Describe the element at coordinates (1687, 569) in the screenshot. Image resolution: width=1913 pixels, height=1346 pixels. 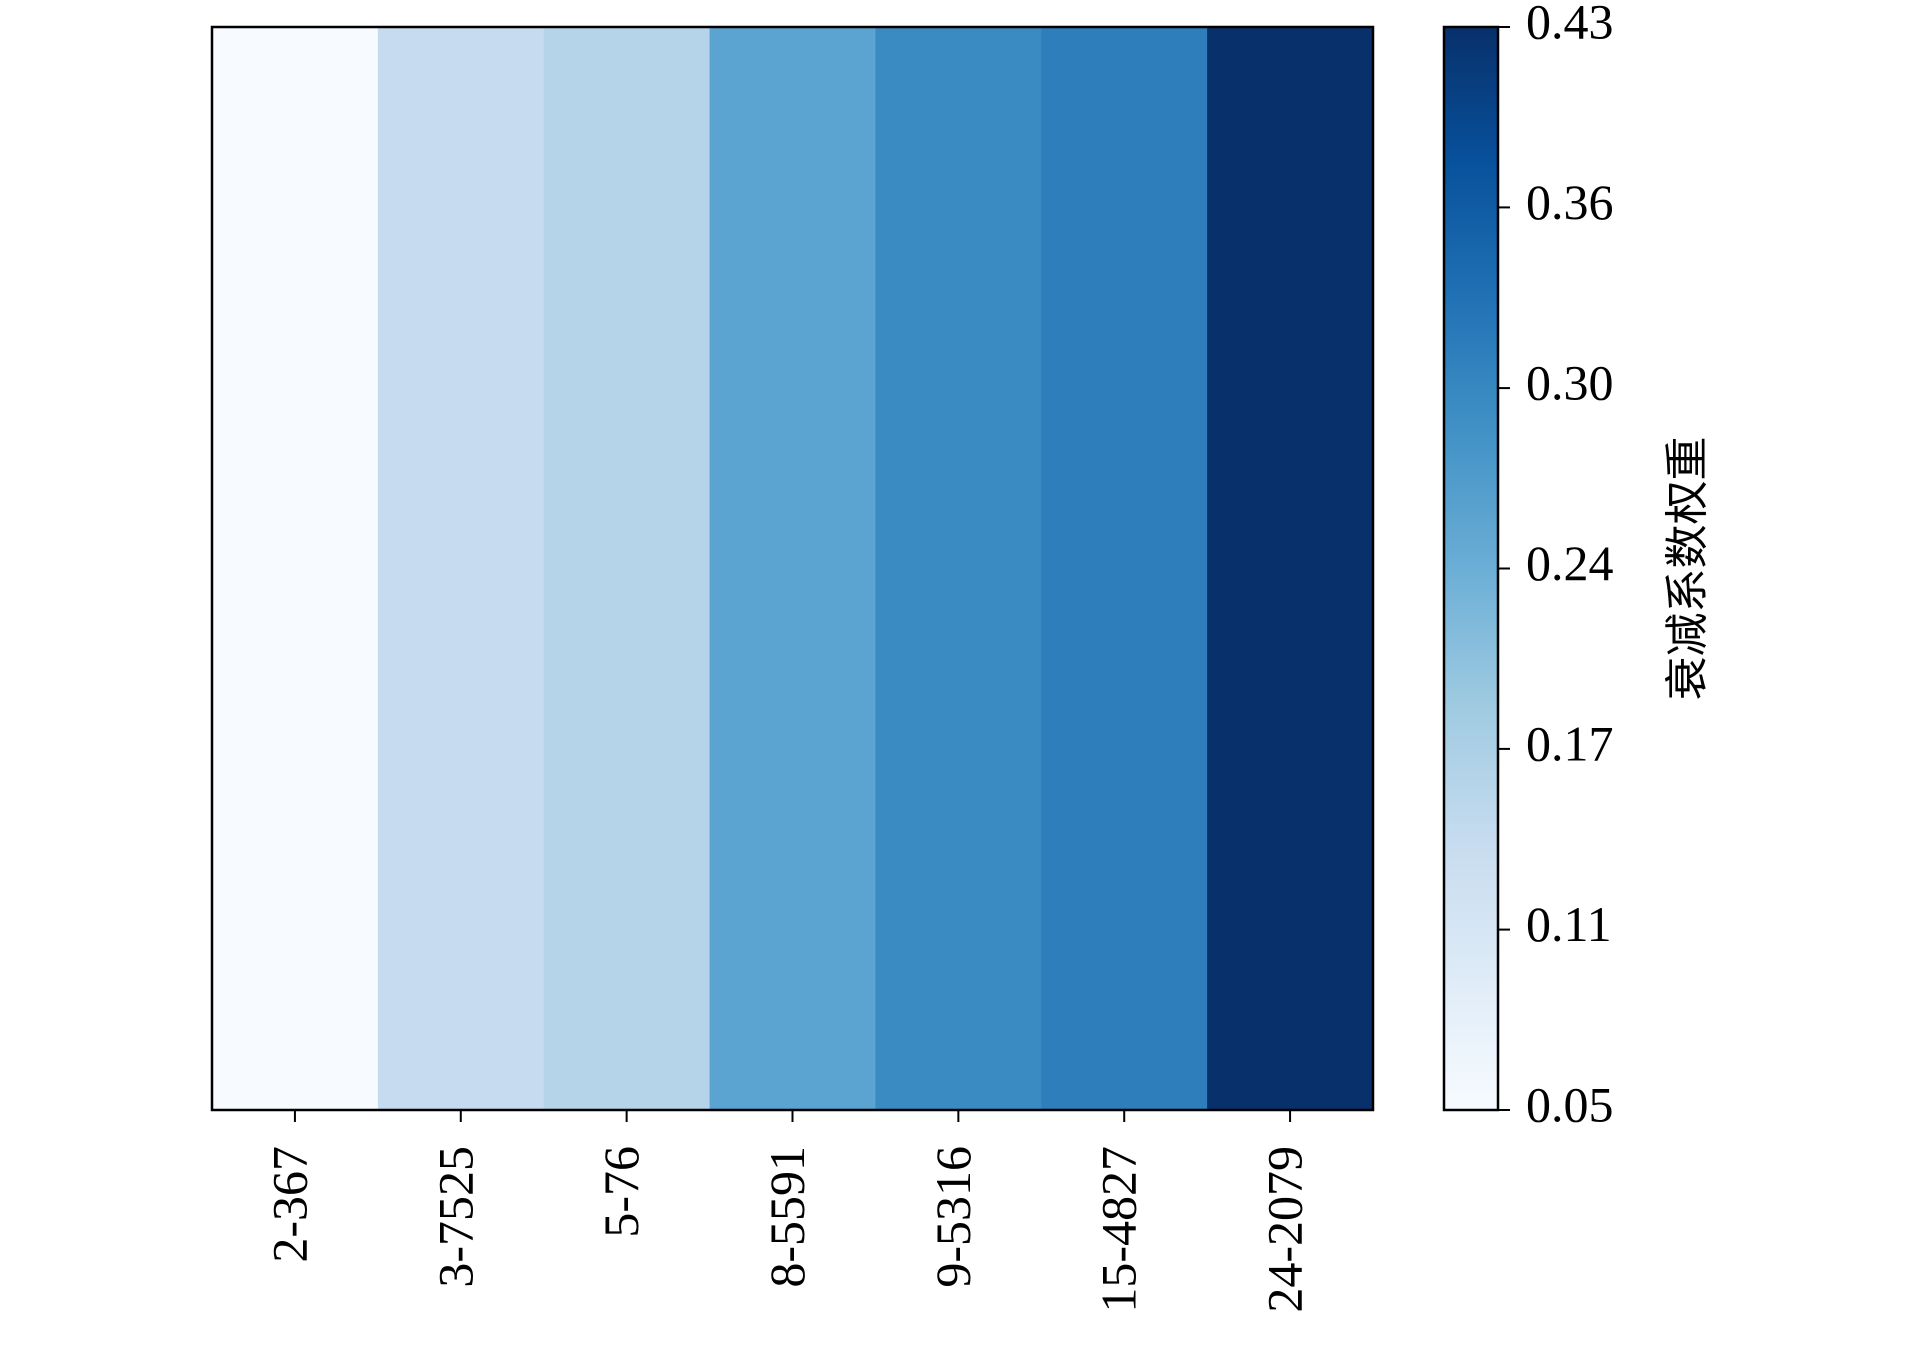
I see `colorbar-label: 衰减系数权重` at that location.